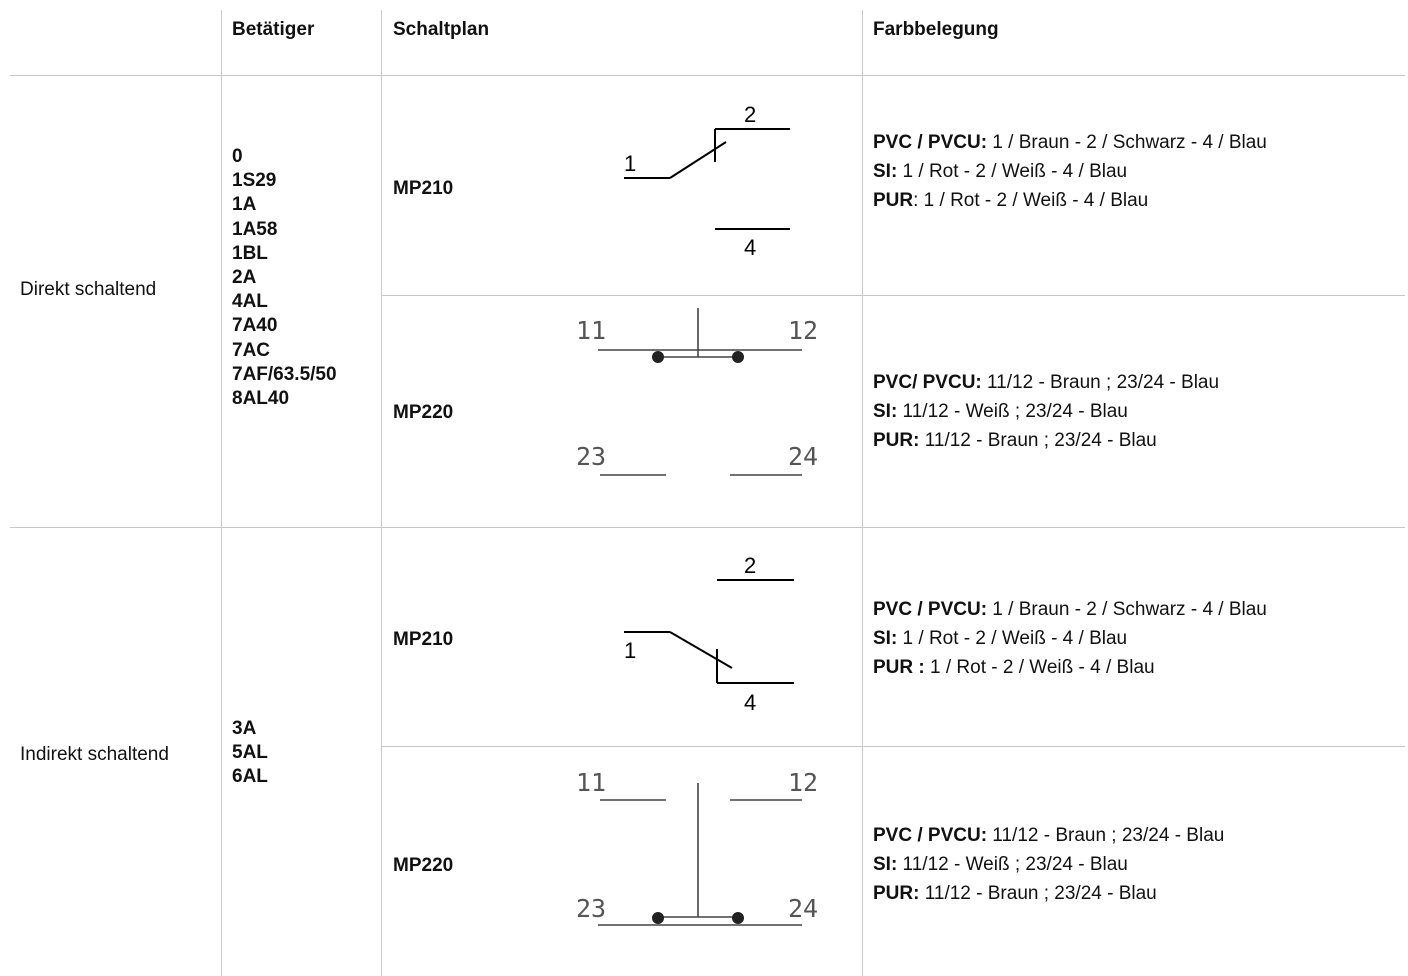  Describe the element at coordinates (255, 229) in the screenshot. I see `betaetiger-code: 1A58` at that location.